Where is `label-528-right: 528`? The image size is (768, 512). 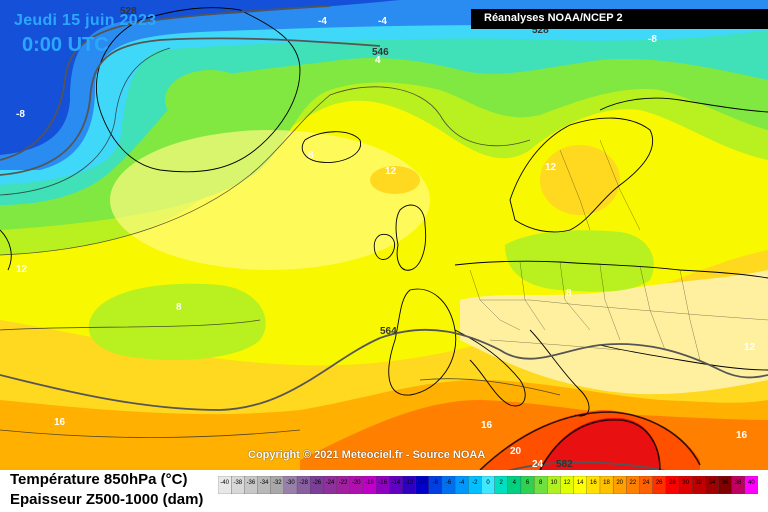
label-528-right: 528 is located at coordinates (540, 30).